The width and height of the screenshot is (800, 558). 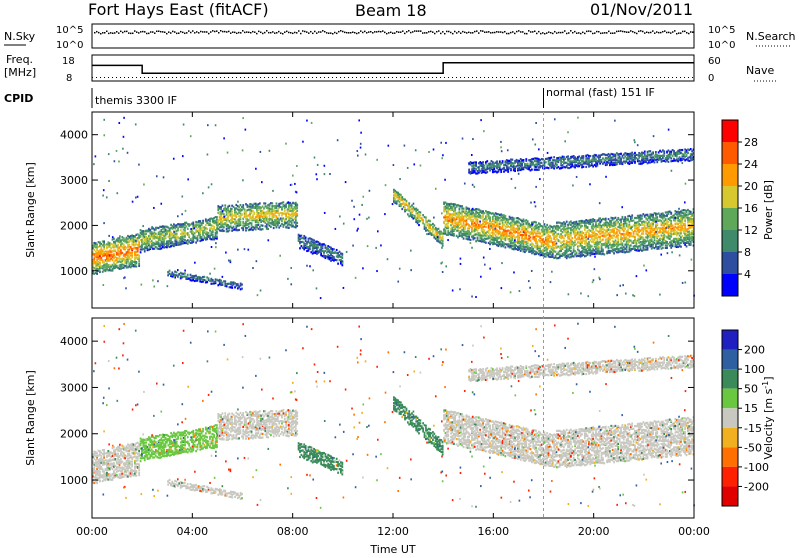 I want to click on cpid-mode-1: themis 3300 IF, so click(x=136, y=100).